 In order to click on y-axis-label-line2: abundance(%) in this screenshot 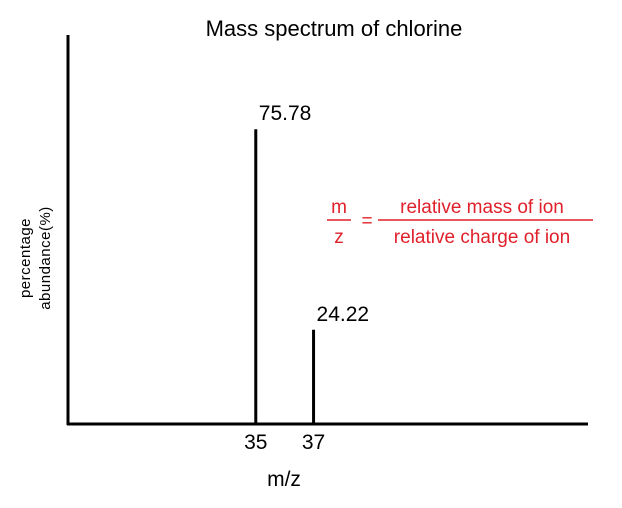, I will do `click(45, 258)`.